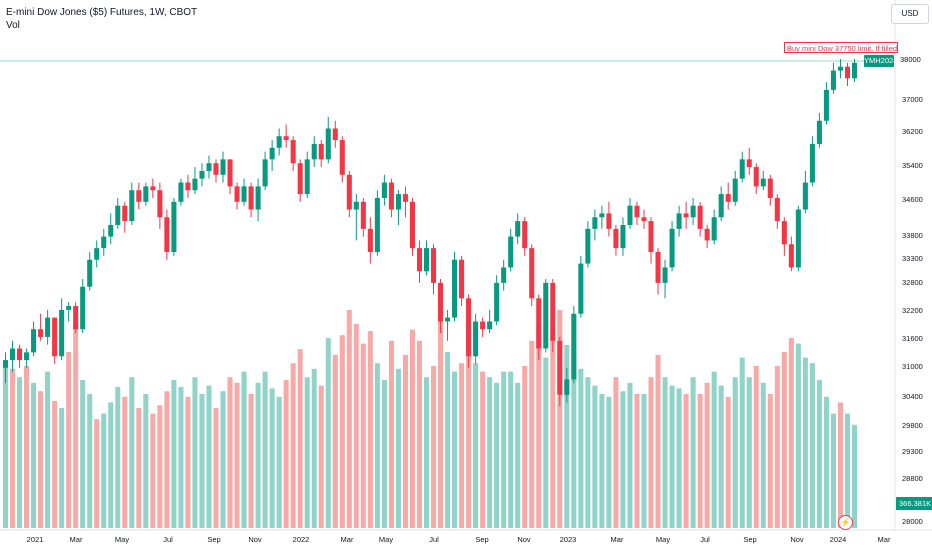 This screenshot has width=932, height=550. What do you see at coordinates (912, 425) in the screenshot?
I see `price-axis-label: 29800` at bounding box center [912, 425].